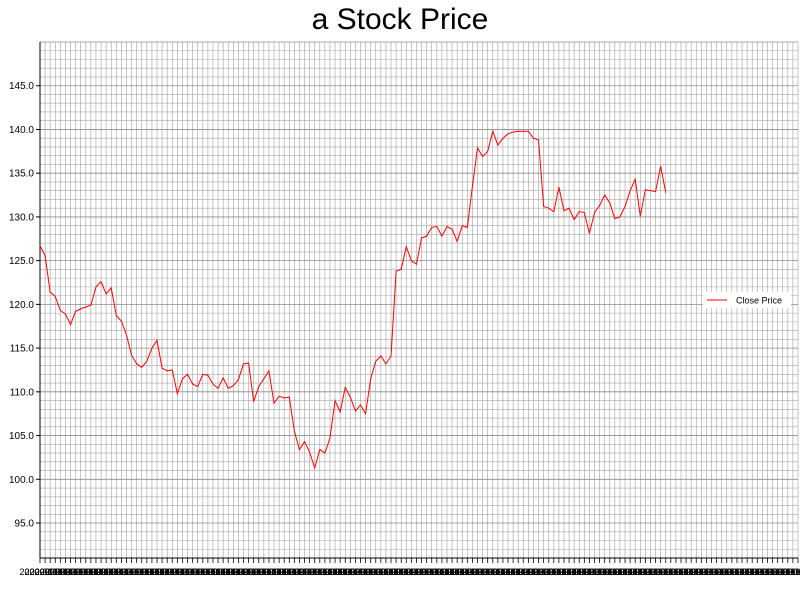 This screenshot has height=600, width=800. Describe the element at coordinates (747, 300) in the screenshot. I see `legend-box` at that location.